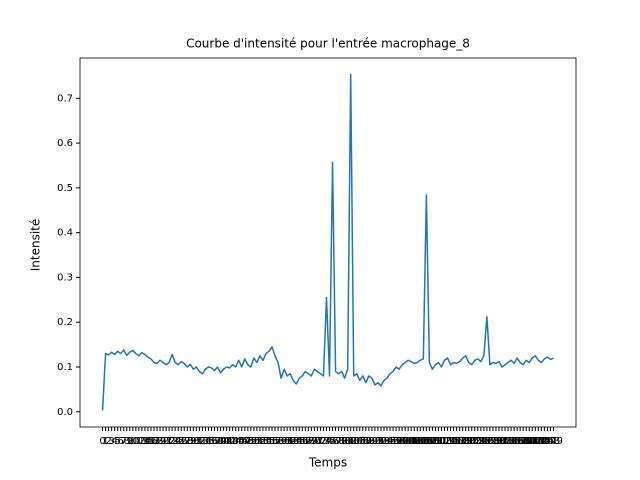  I want to click on y-tick-label: 0.3, so click(65, 277).